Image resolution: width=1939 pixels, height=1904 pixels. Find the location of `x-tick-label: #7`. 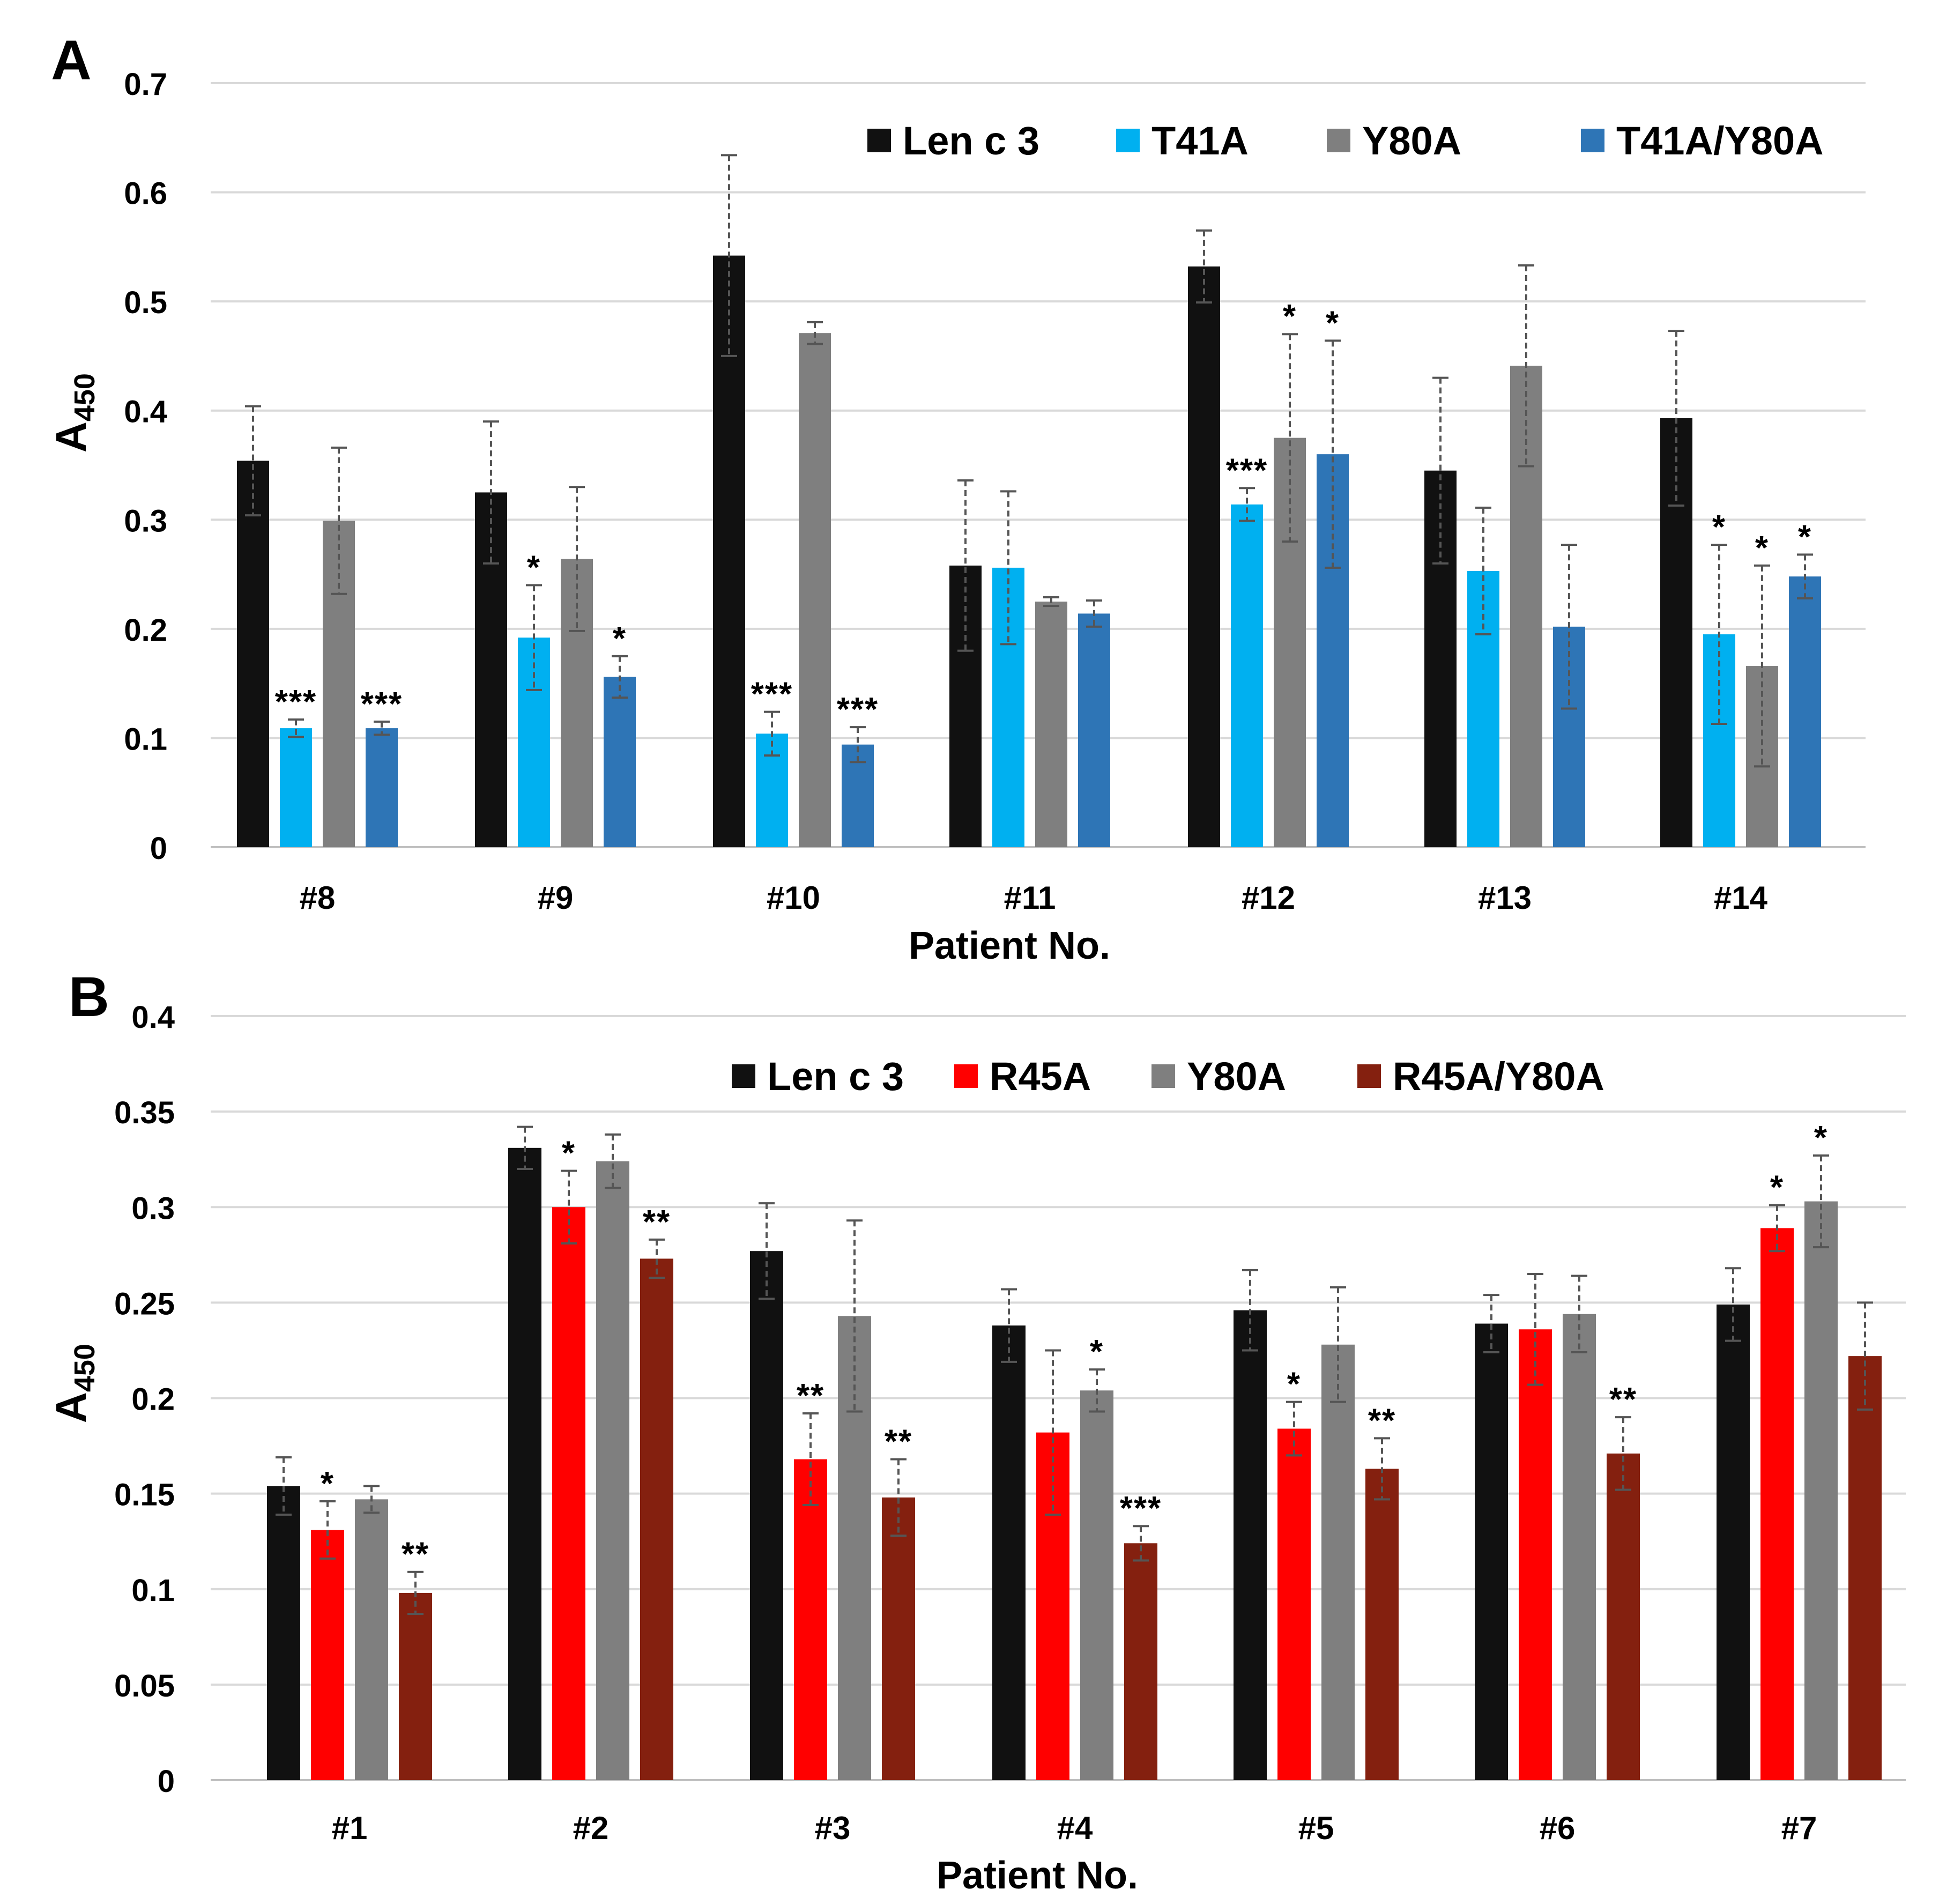

x-tick-label: #7 is located at coordinates (1799, 1828).